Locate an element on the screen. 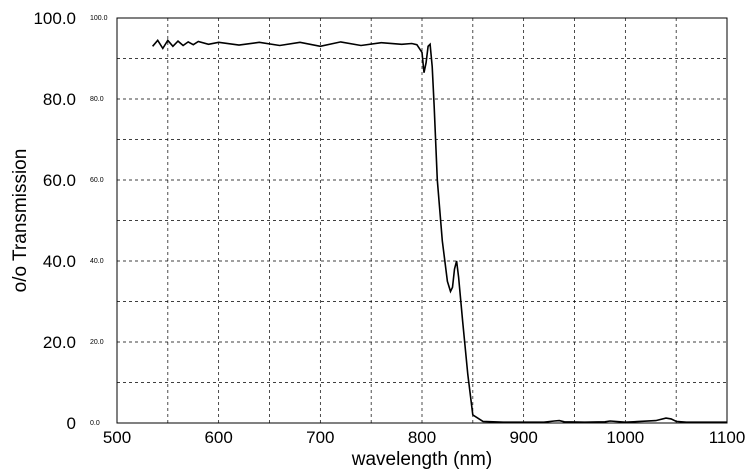  x-tick-label: 1100 is located at coordinates (727, 437).